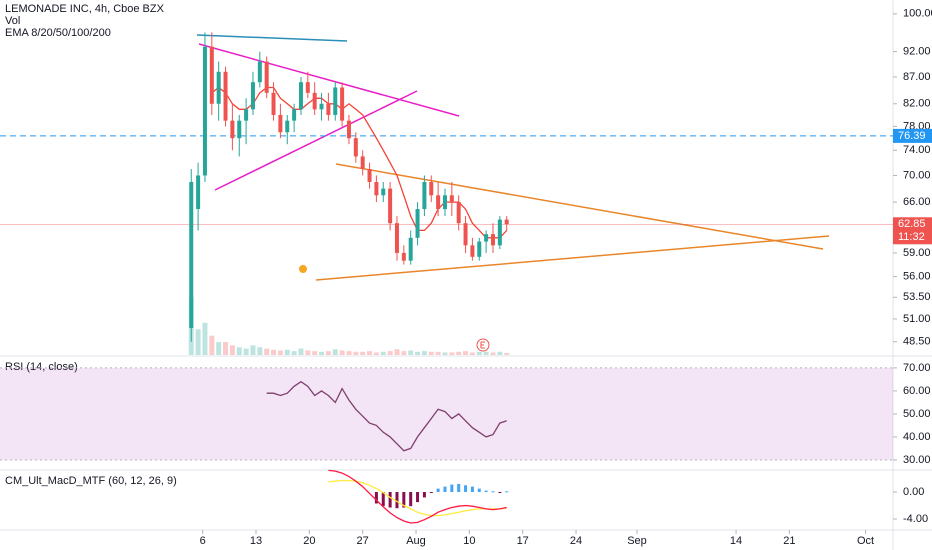  I want to click on x-tick-label: 24, so click(576, 541).